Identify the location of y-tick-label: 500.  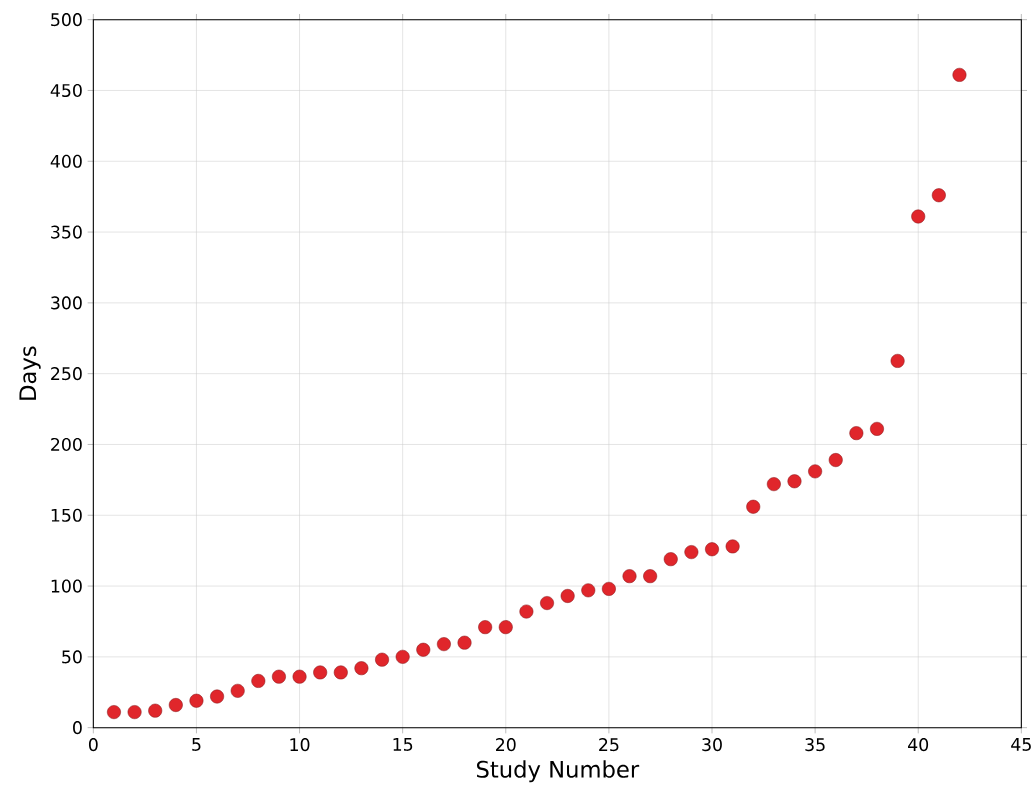
(66, 20).